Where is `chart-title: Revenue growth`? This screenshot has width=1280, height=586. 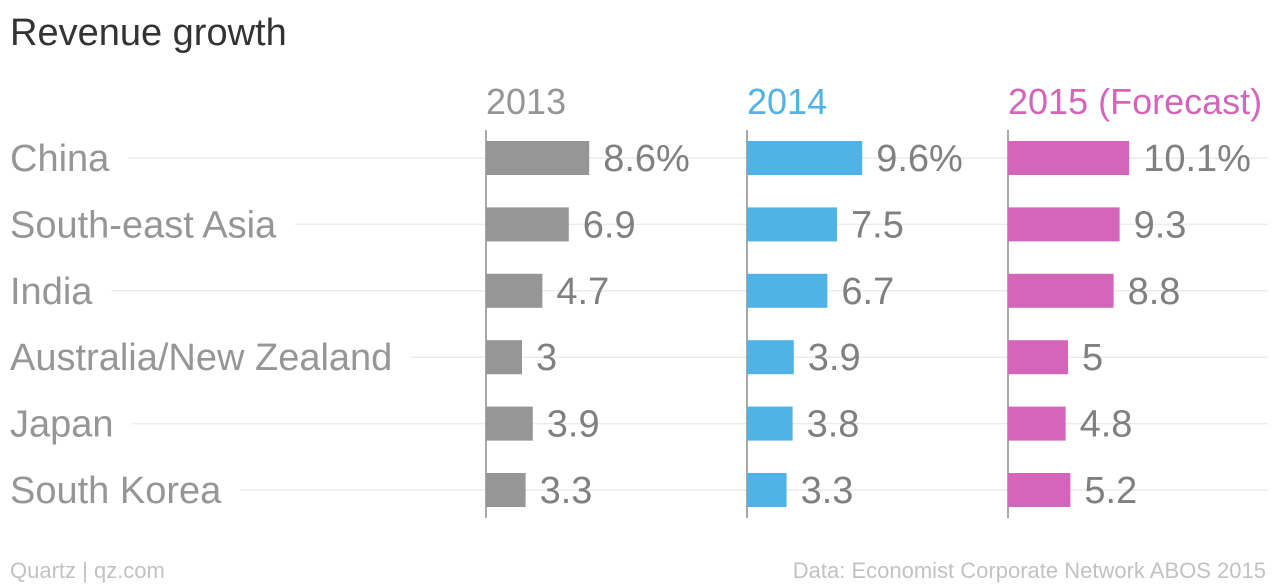 chart-title: Revenue growth is located at coordinates (148, 33).